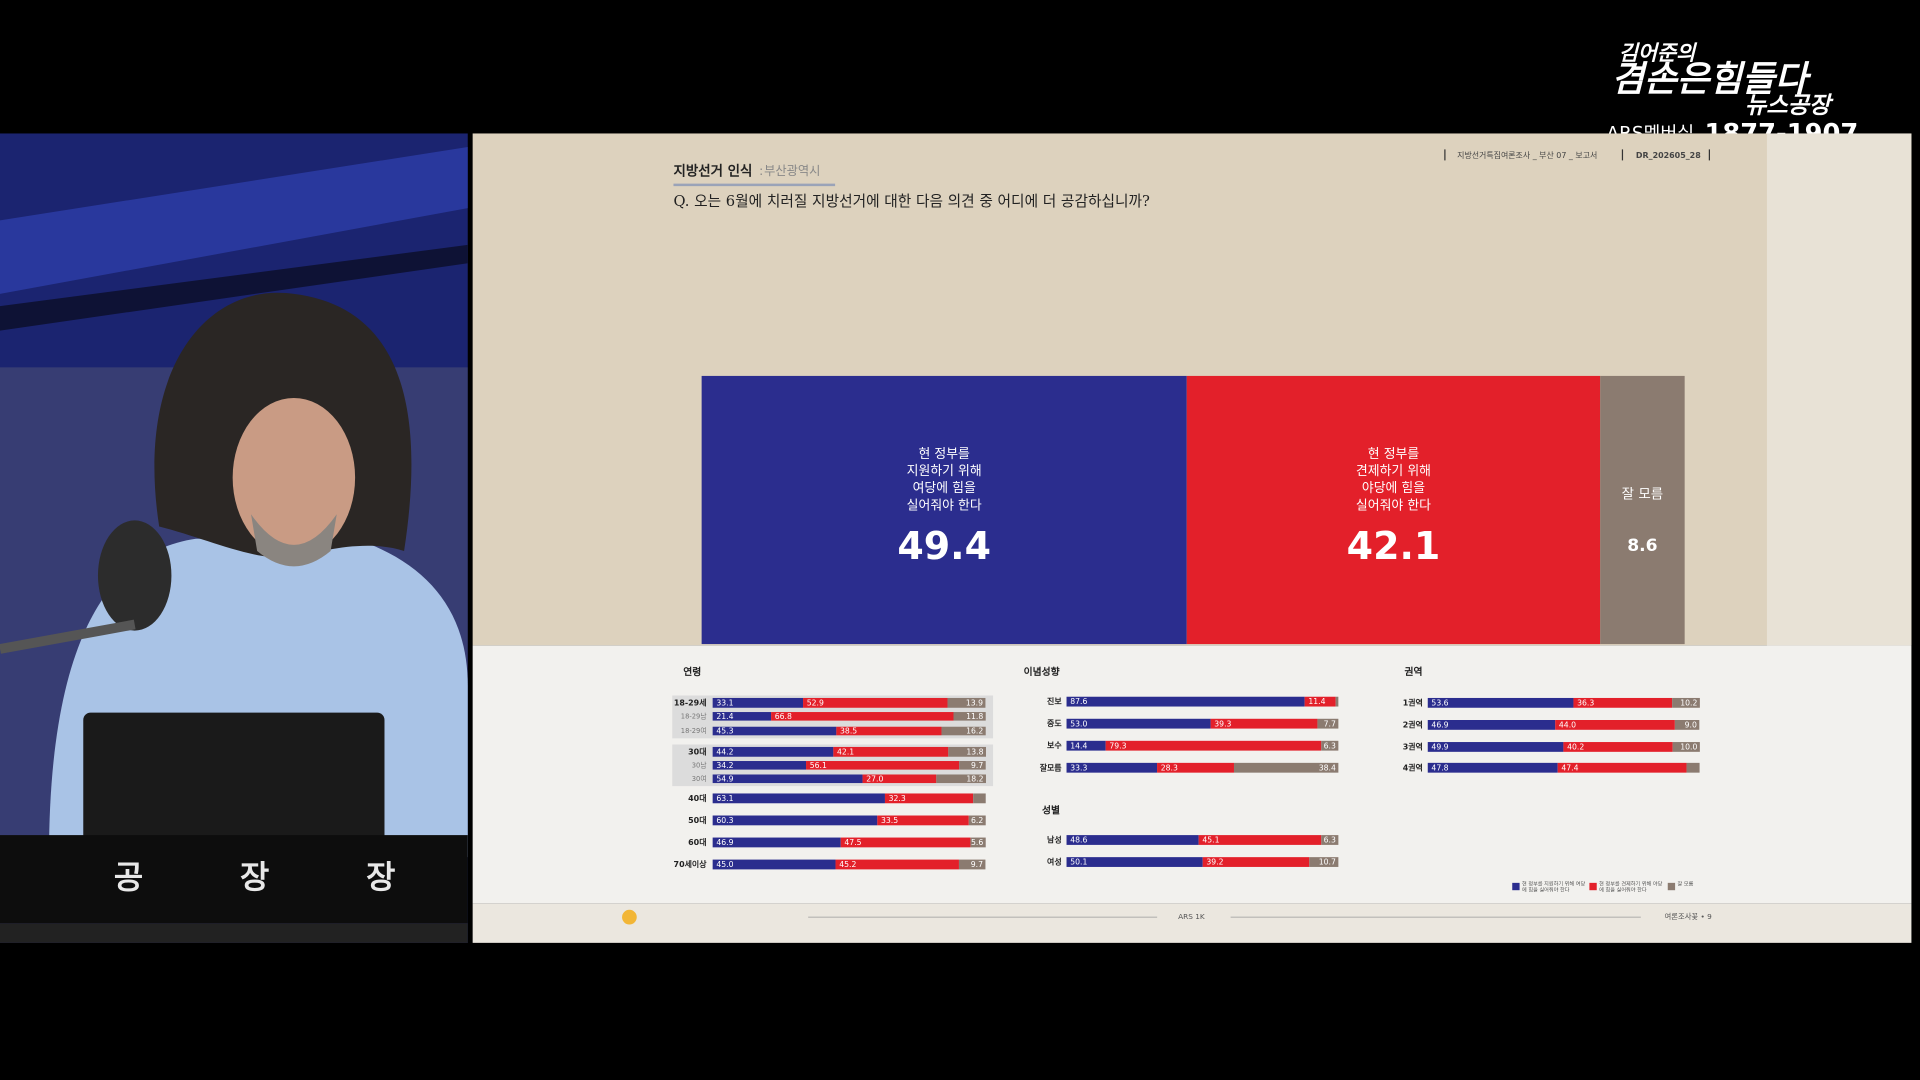 The width and height of the screenshot is (1920, 1080). I want to click on value-label: 27.0, so click(874, 778).